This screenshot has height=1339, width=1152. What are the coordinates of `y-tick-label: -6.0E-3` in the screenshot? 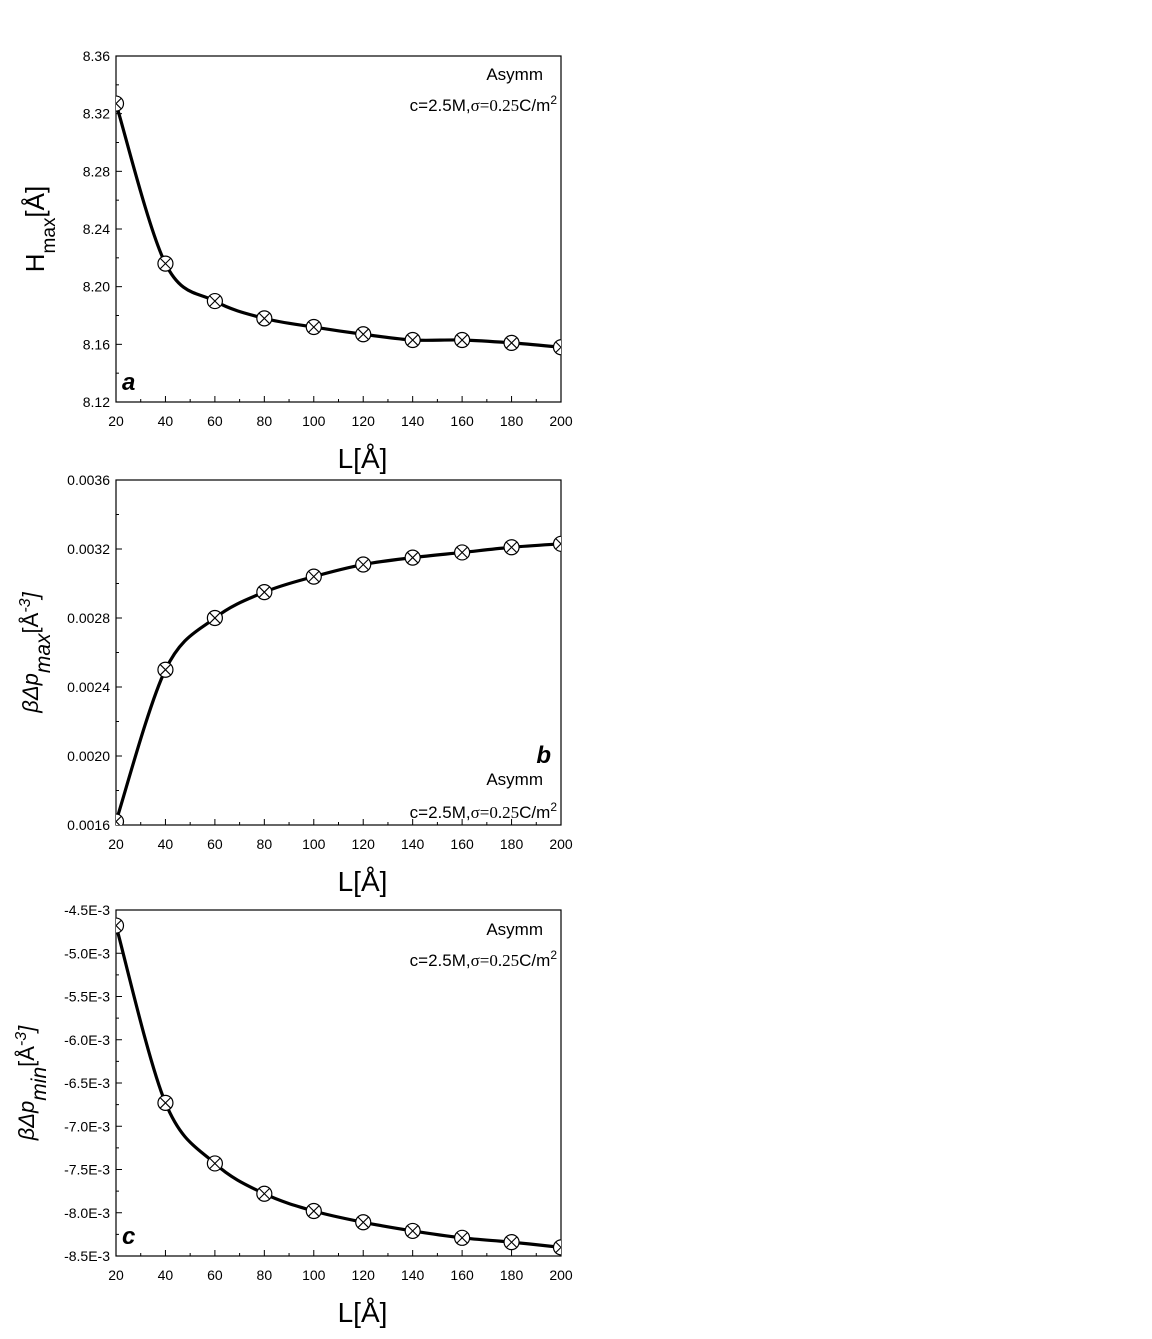 It's located at (87, 1040).